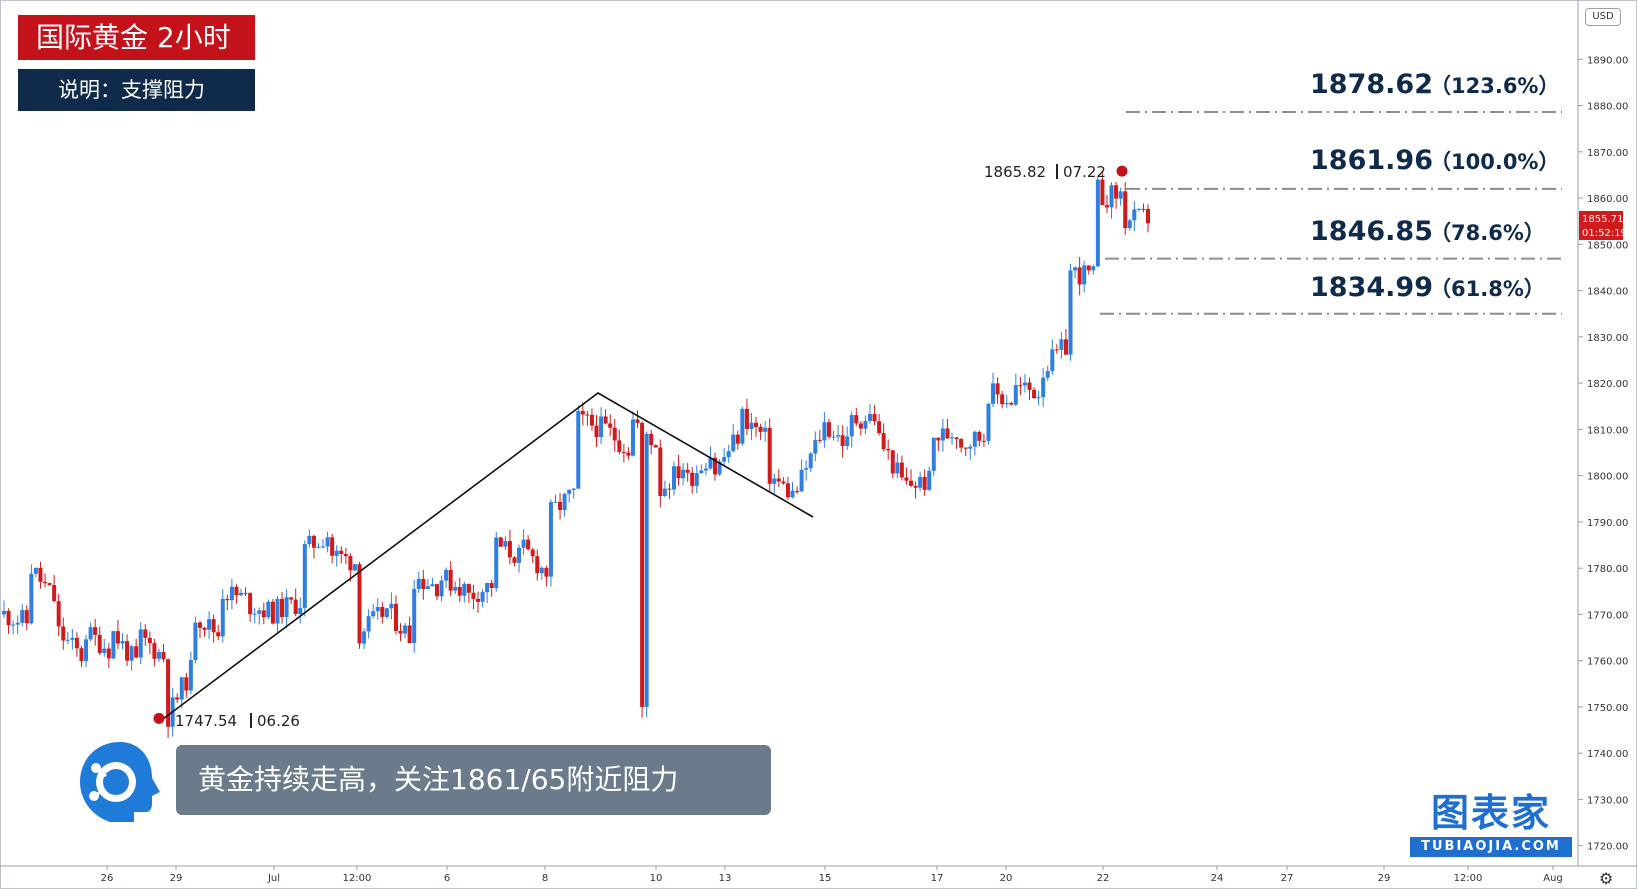 Image resolution: width=1637 pixels, height=889 pixels. Describe the element at coordinates (1006, 878) in the screenshot. I see `x-tick-label: 20` at that location.